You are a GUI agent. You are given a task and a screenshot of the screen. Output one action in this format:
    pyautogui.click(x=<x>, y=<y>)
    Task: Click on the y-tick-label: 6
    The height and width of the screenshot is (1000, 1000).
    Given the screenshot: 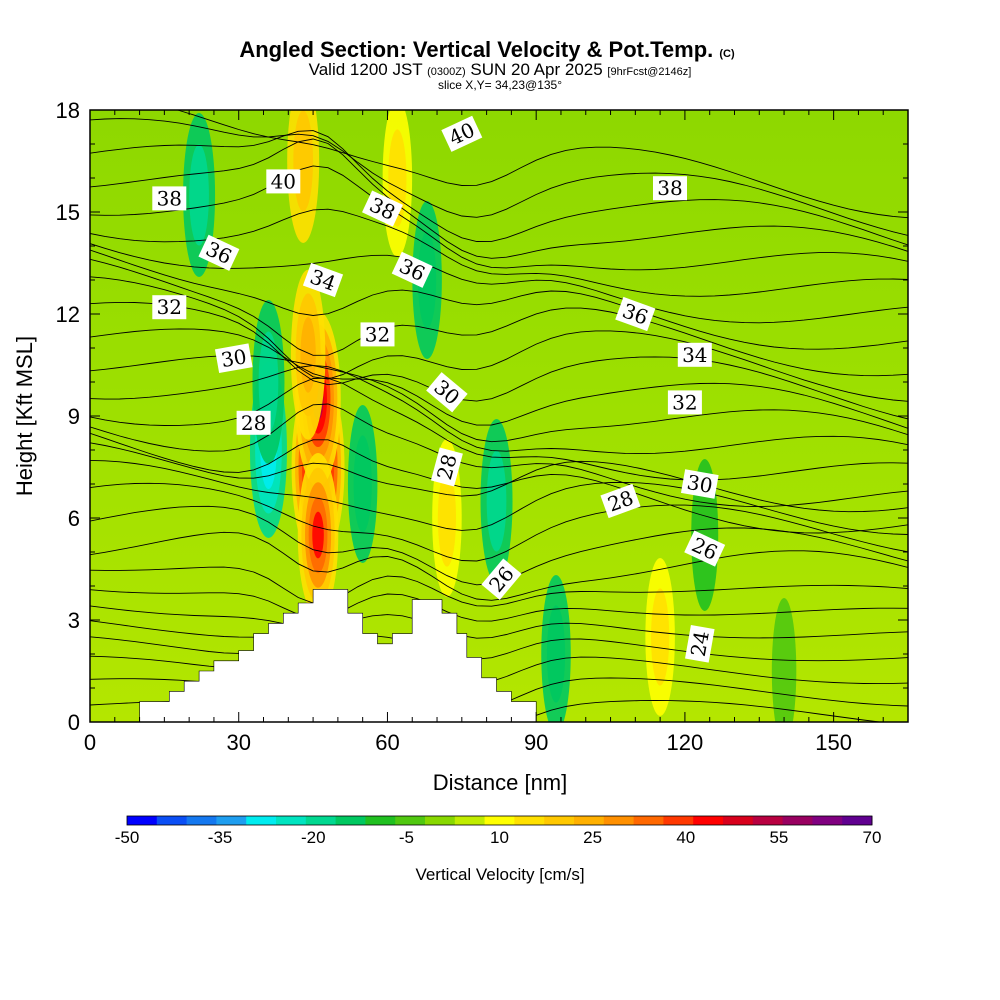 What is the action you would take?
    pyautogui.click(x=74, y=518)
    